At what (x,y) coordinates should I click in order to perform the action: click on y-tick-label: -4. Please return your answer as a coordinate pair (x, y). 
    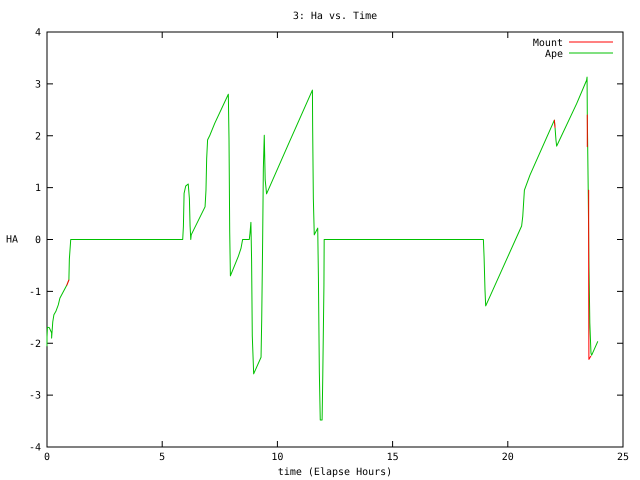
    Looking at the image, I should click on (34, 448).